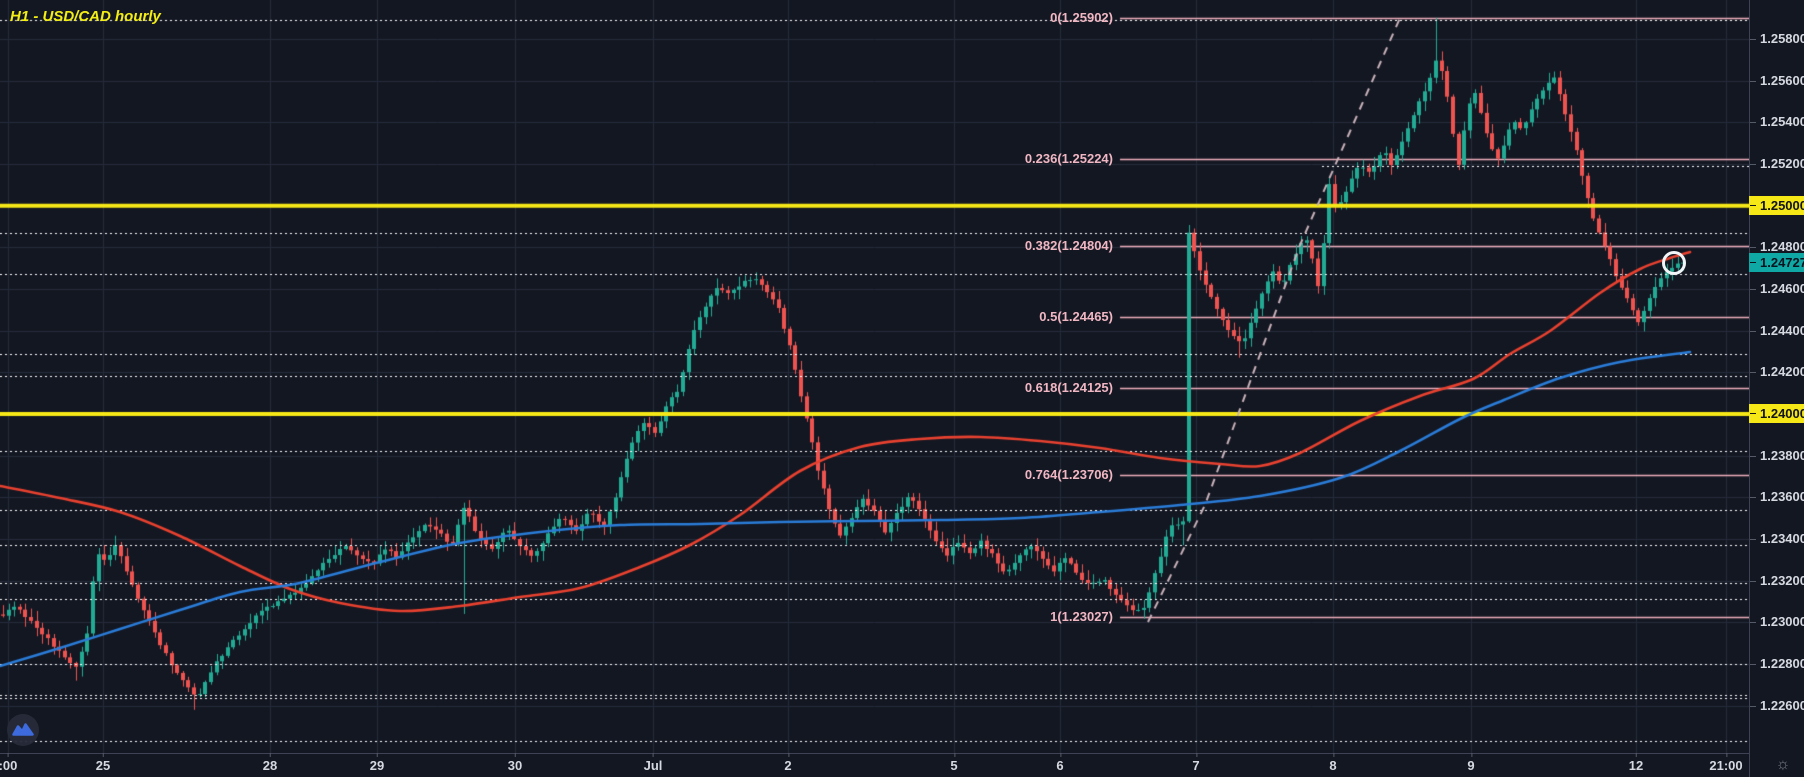 The height and width of the screenshot is (777, 1804). Describe the element at coordinates (1776, 414) in the screenshot. I see `key-level-badge: 1.24000` at that location.